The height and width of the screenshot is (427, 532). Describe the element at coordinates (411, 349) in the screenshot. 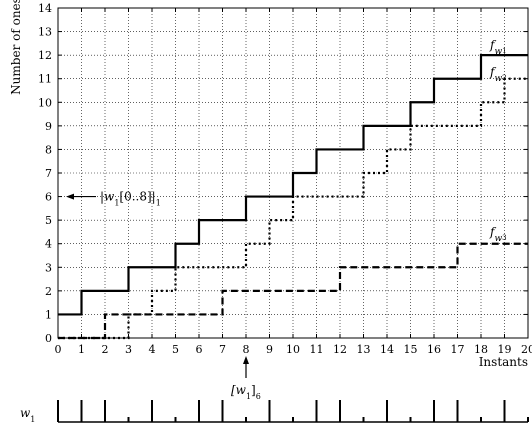

I see `x-tick-label: 15` at that location.